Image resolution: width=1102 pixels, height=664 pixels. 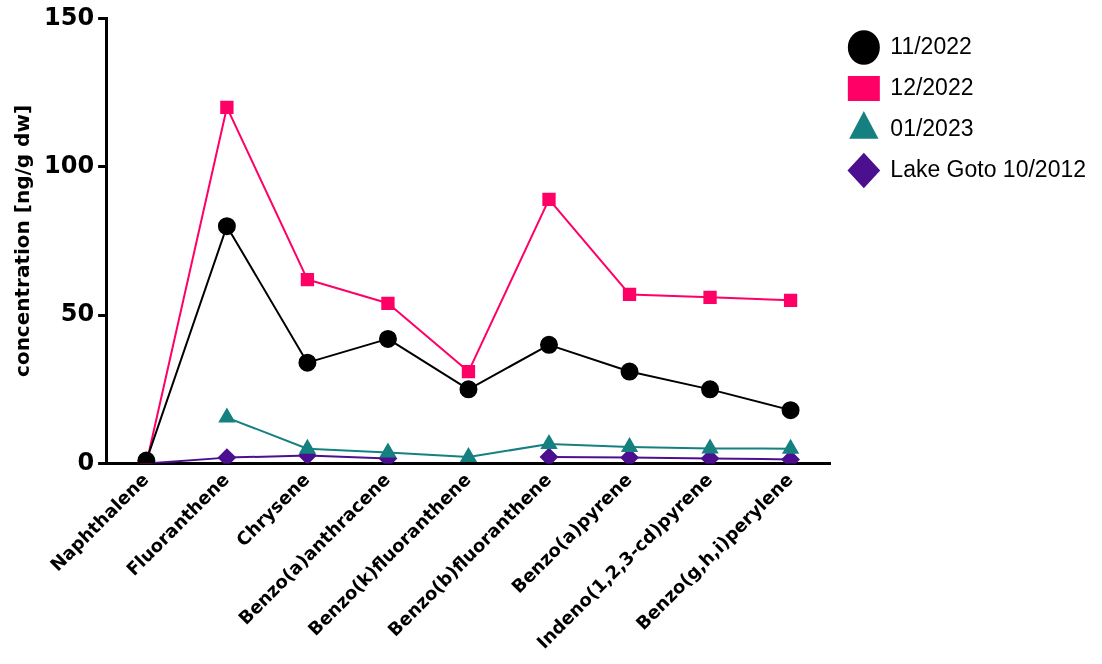 What do you see at coordinates (932, 86) in the screenshot?
I see `legend-label: 12/2022` at bounding box center [932, 86].